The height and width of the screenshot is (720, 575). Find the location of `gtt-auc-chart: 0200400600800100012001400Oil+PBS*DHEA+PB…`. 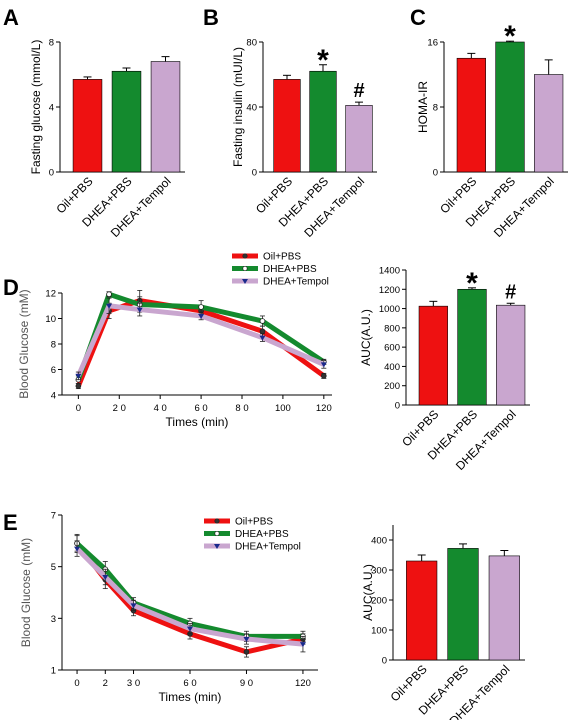

gtt-auc-chart: 0200400600800100012001400Oil+PBS*DHEA+PB… is located at coordinates (444, 369).